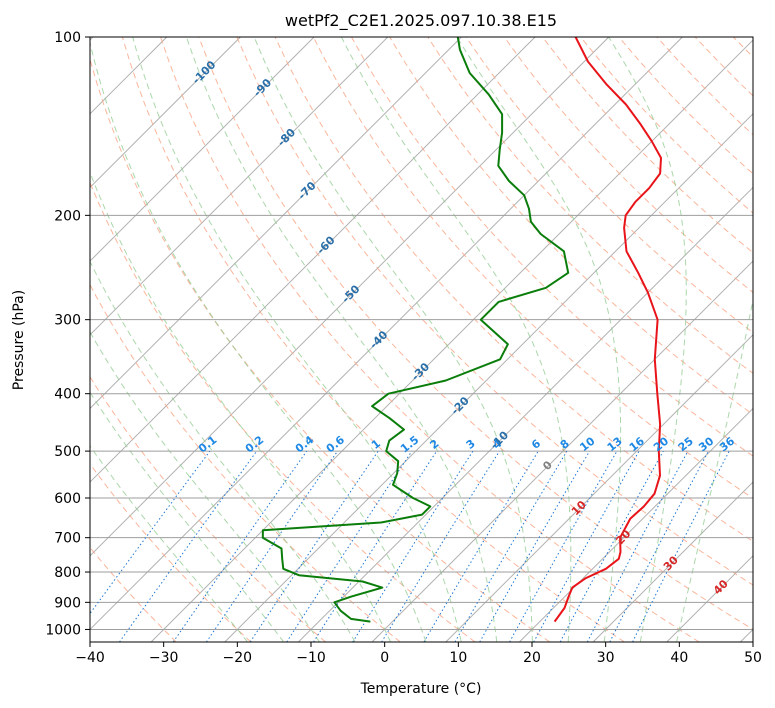 The width and height of the screenshot is (775, 708). I want to click on x-tick-label: 50, so click(753, 658).